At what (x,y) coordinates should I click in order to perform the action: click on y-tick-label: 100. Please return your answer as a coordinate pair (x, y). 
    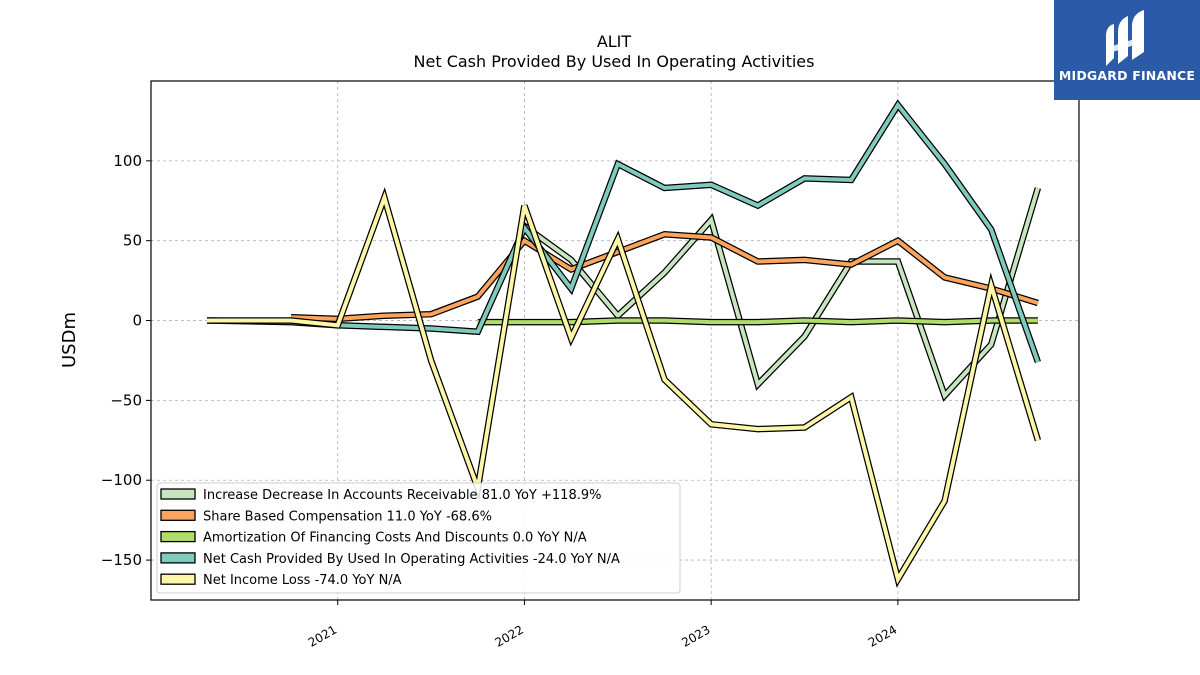
    Looking at the image, I should click on (127, 161).